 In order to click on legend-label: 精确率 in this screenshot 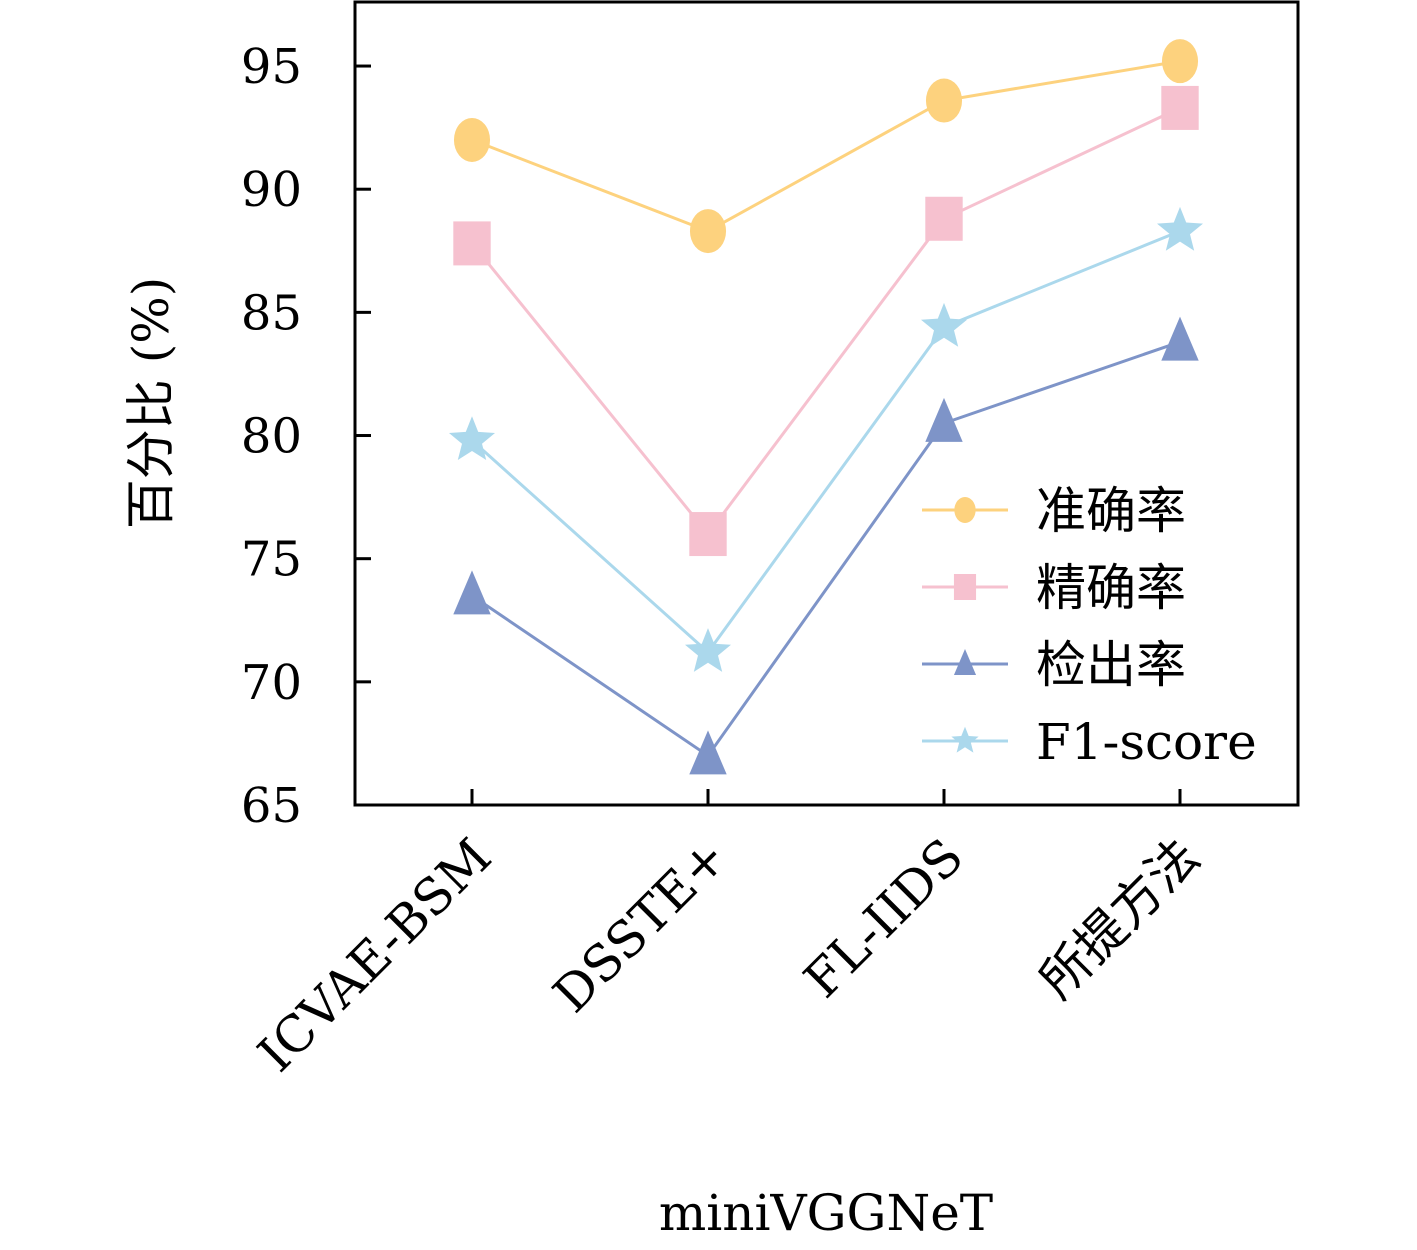, I will do `click(1111, 588)`.